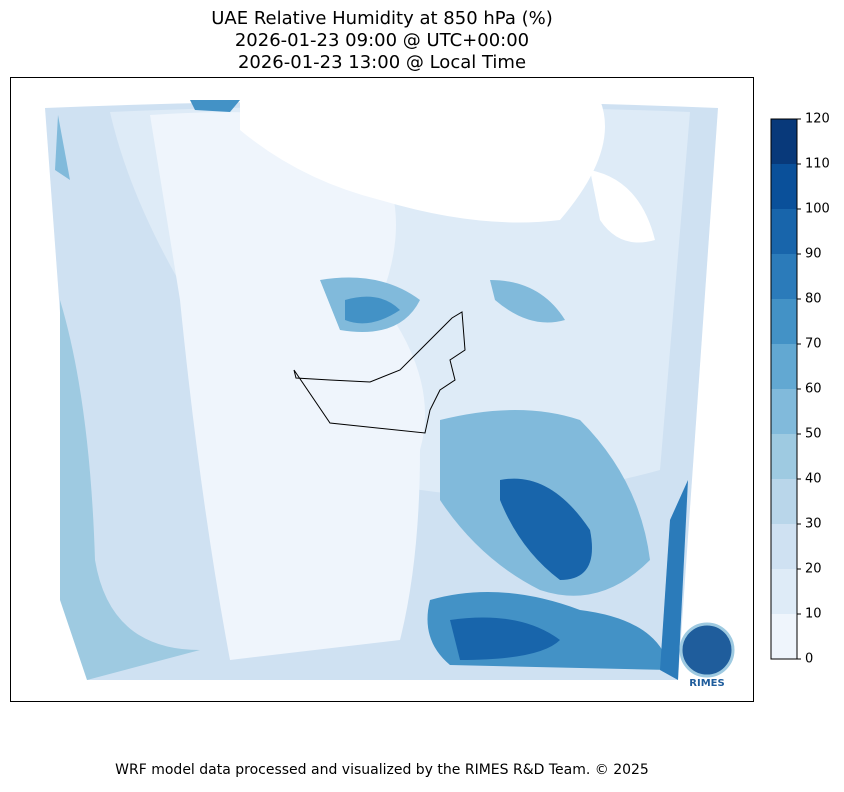  Describe the element at coordinates (817, 119) in the screenshot. I see `colorbar-tick-label: 120` at that location.